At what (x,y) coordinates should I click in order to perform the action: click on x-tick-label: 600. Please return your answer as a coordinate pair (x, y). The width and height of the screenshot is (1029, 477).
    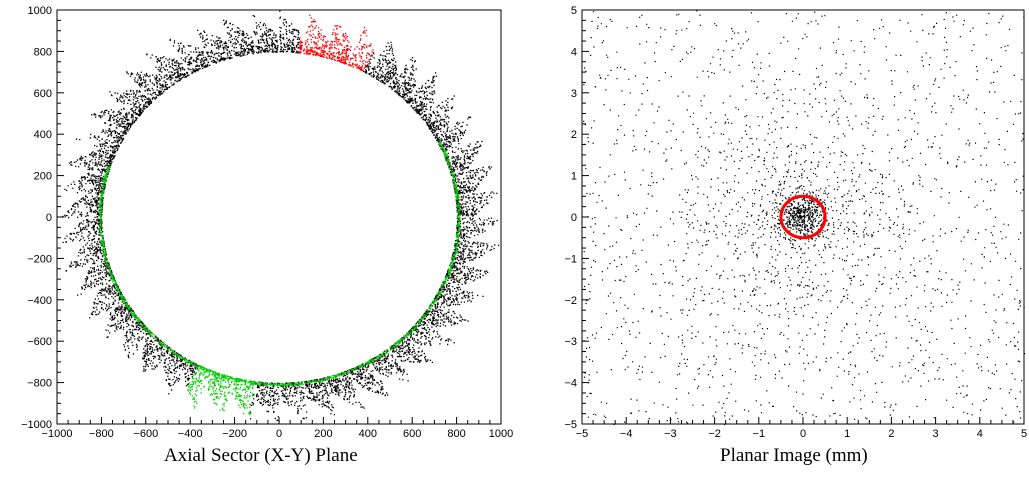
    Looking at the image, I should click on (412, 434).